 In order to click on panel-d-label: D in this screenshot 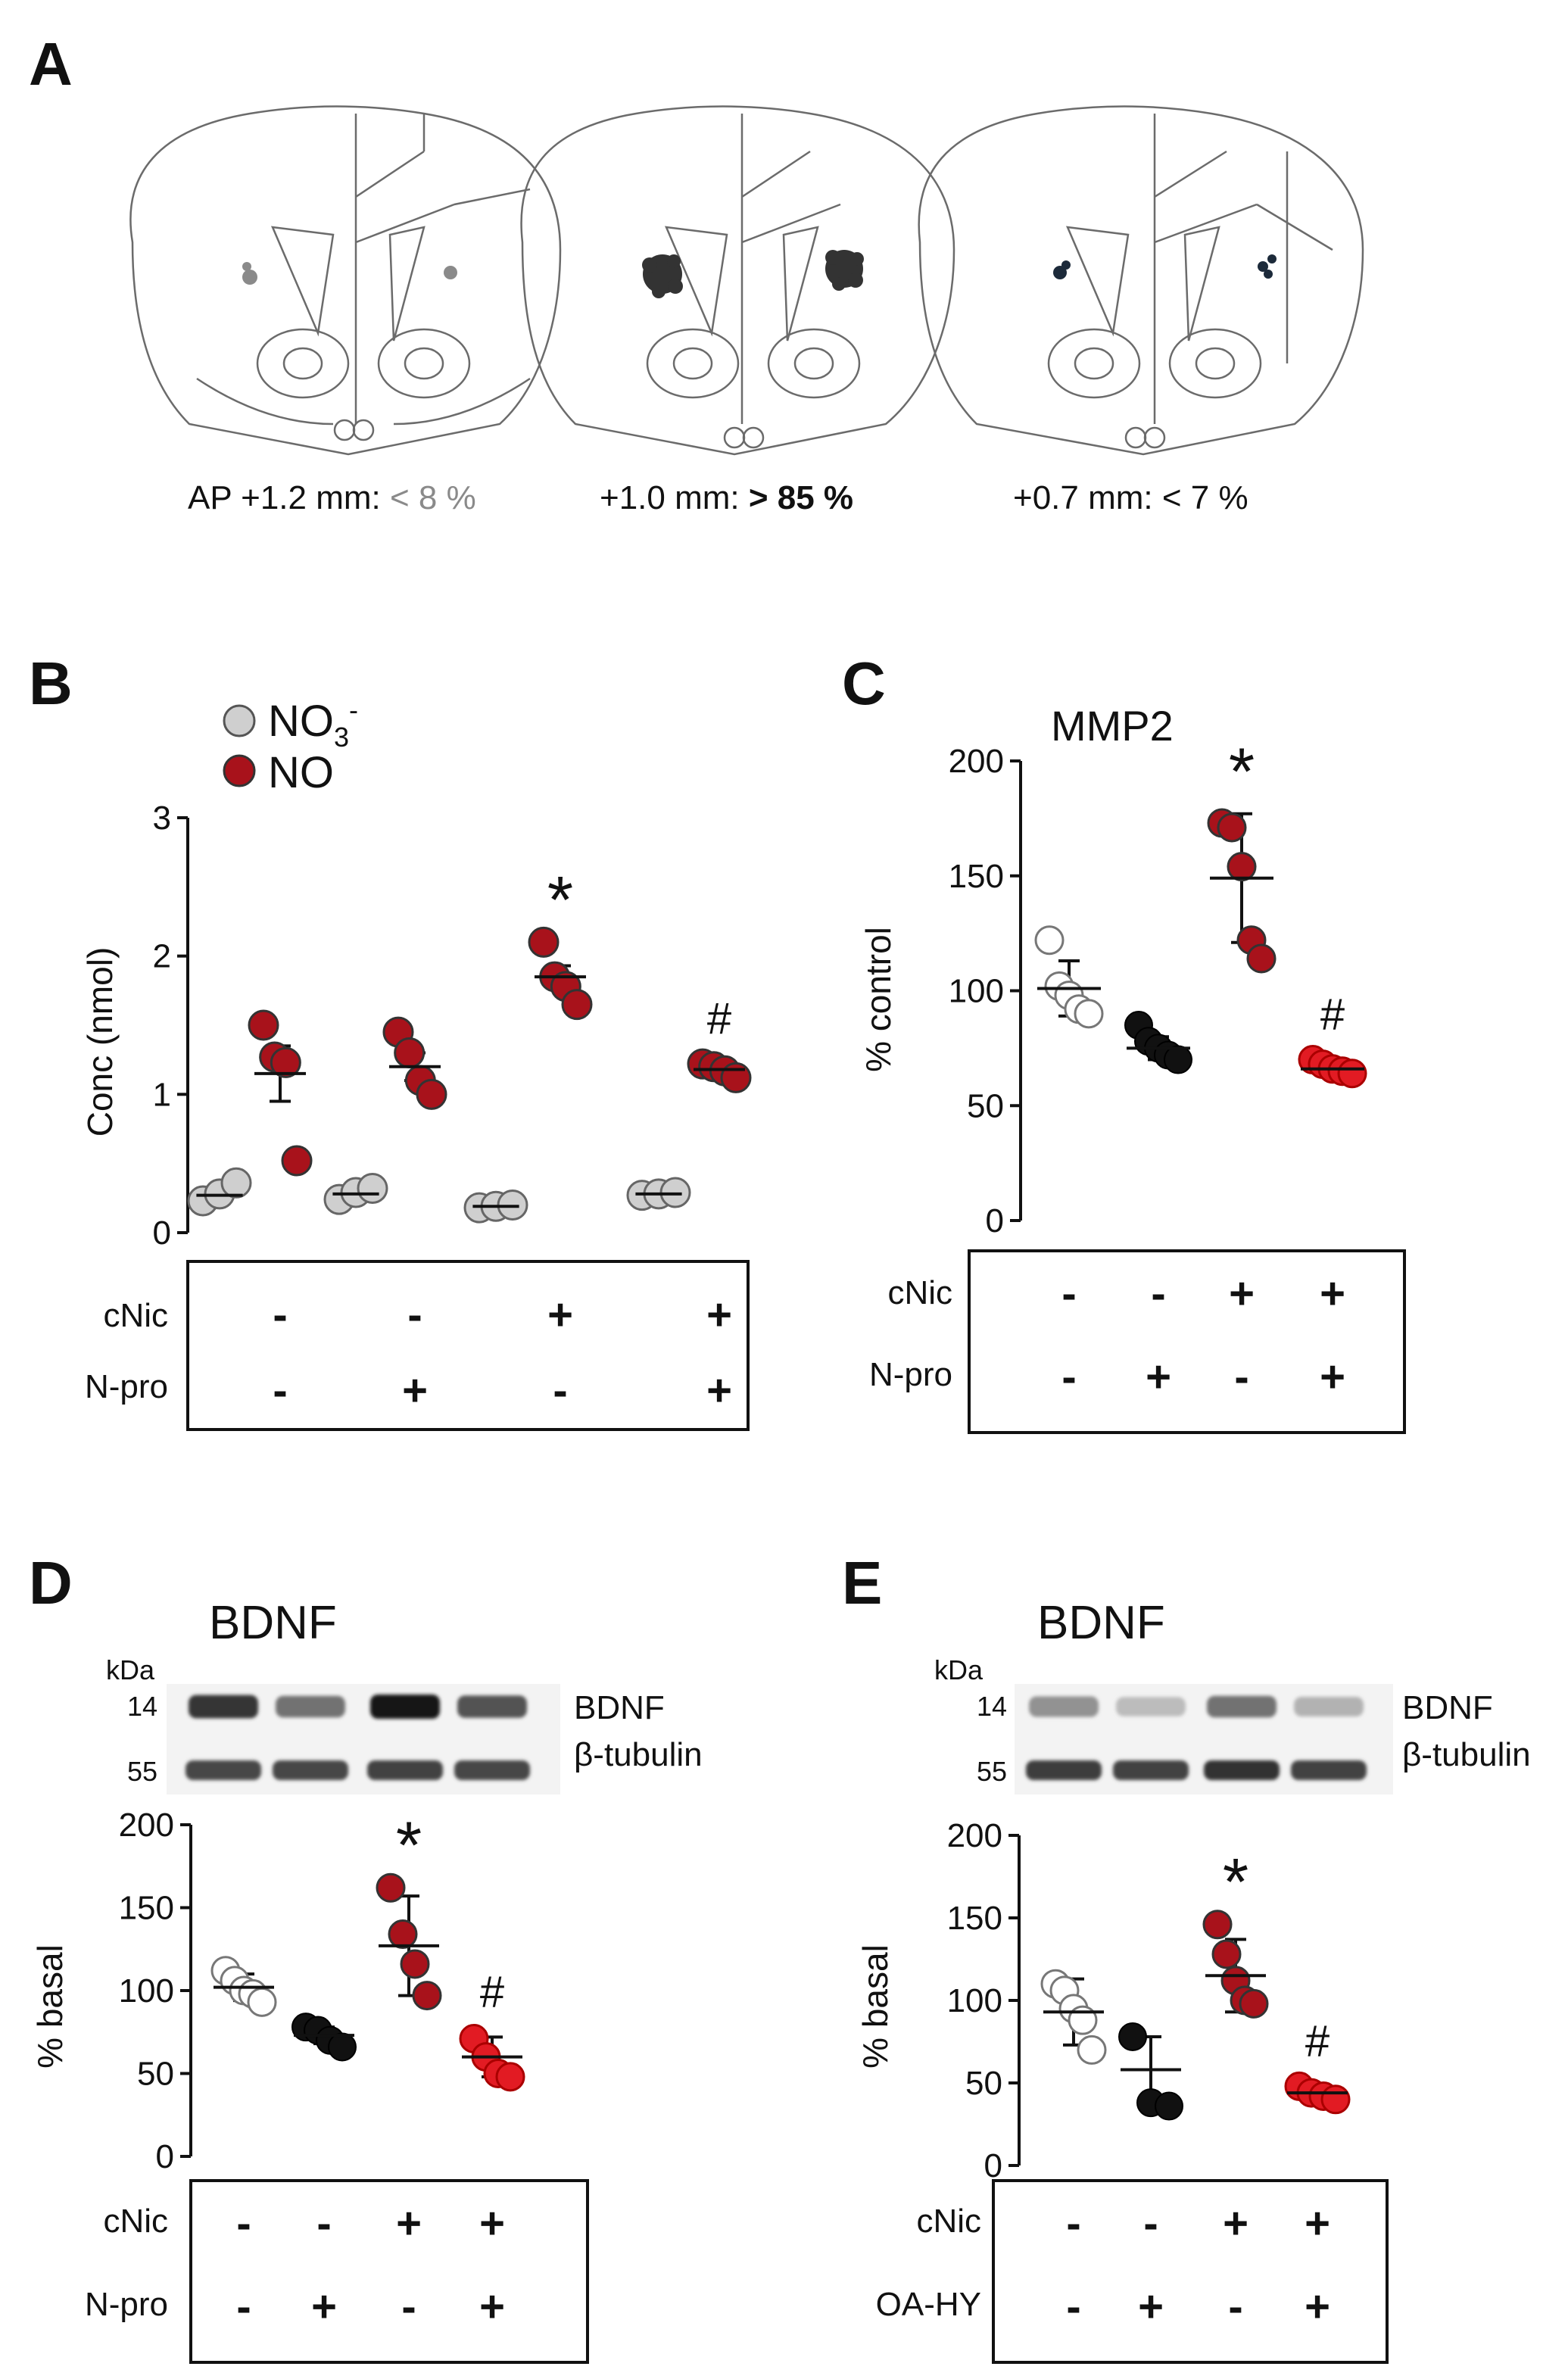, I will do `click(51, 1583)`.